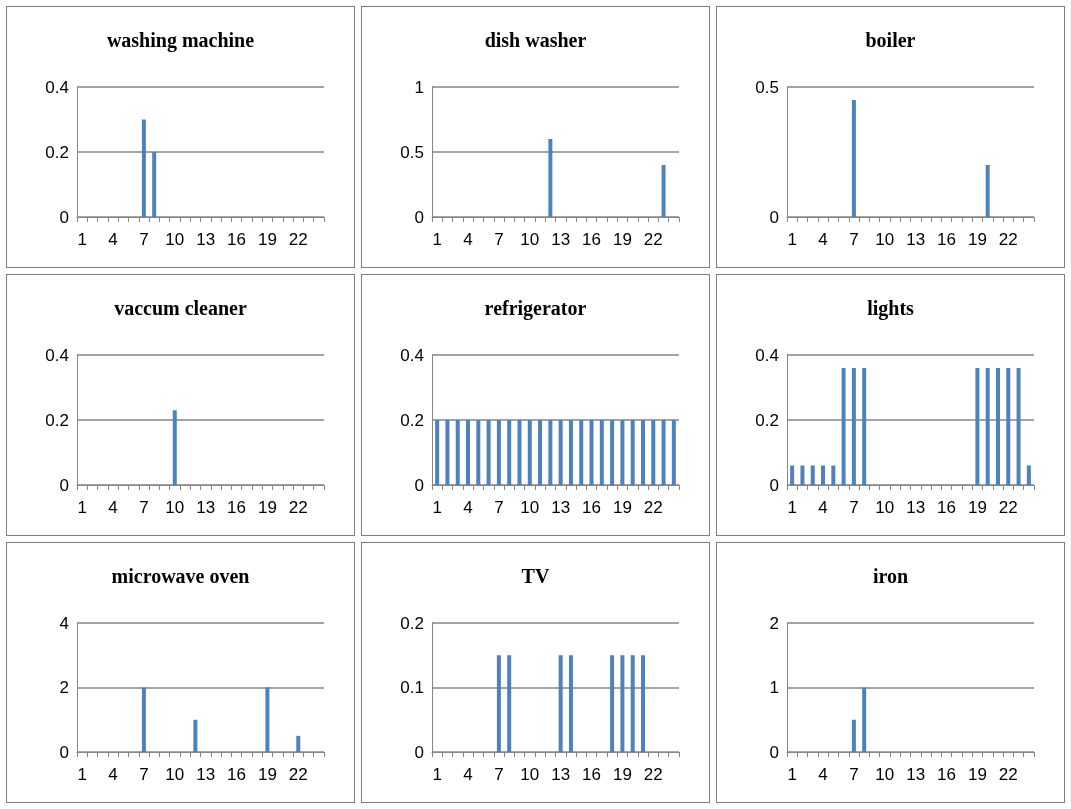 This screenshot has height=809, width=1071. What do you see at coordinates (64, 623) in the screenshot?
I see `y-tick-label: 4` at bounding box center [64, 623].